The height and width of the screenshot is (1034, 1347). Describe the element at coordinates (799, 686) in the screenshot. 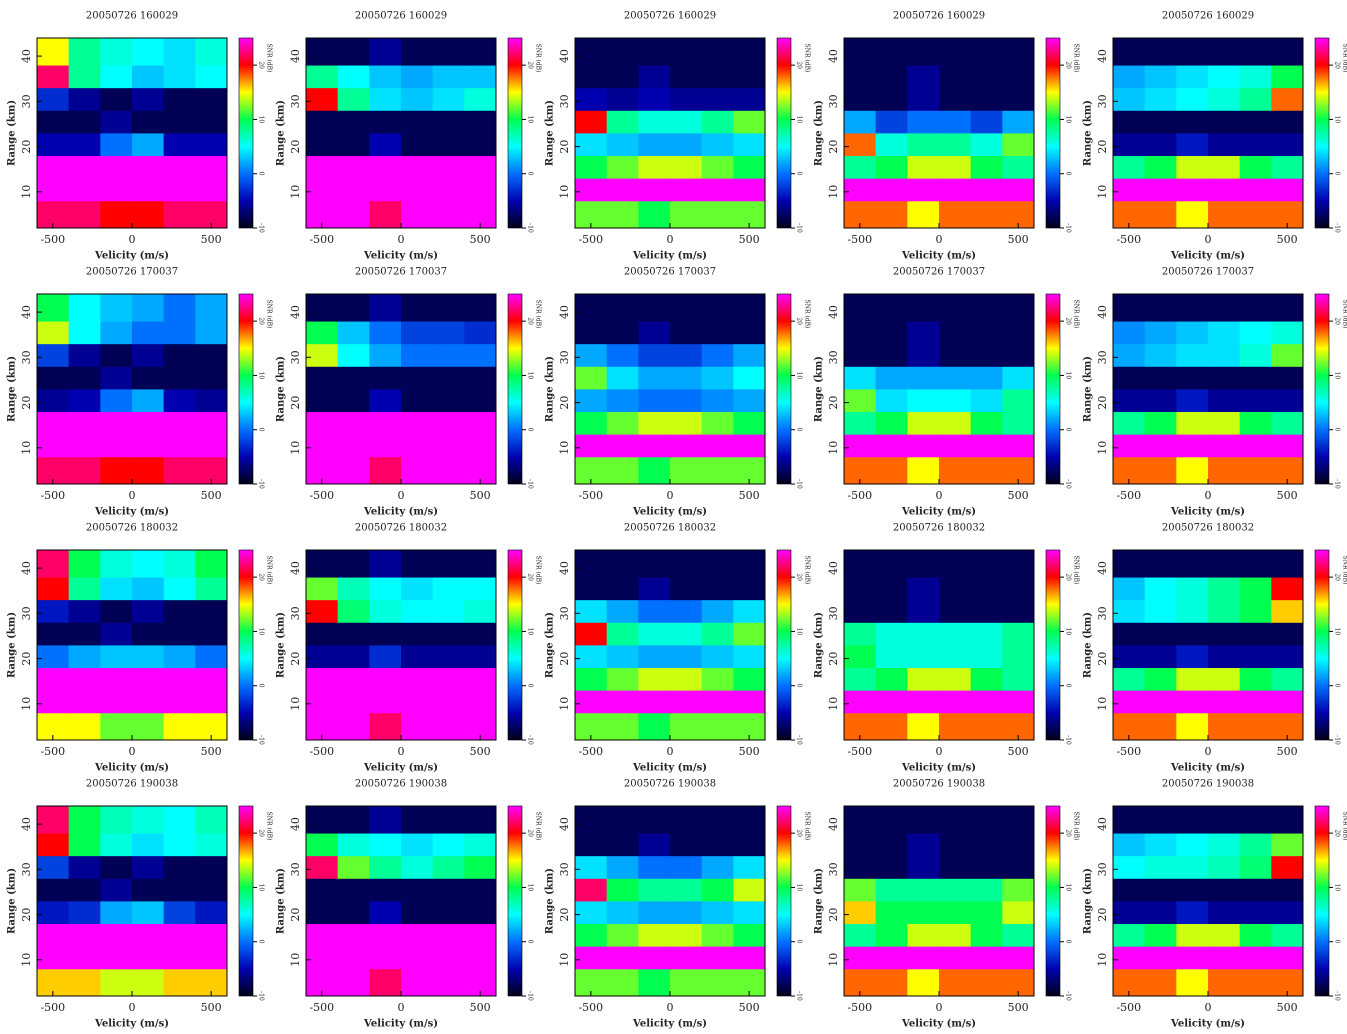

I see `colorbar-tick-label: 0` at that location.